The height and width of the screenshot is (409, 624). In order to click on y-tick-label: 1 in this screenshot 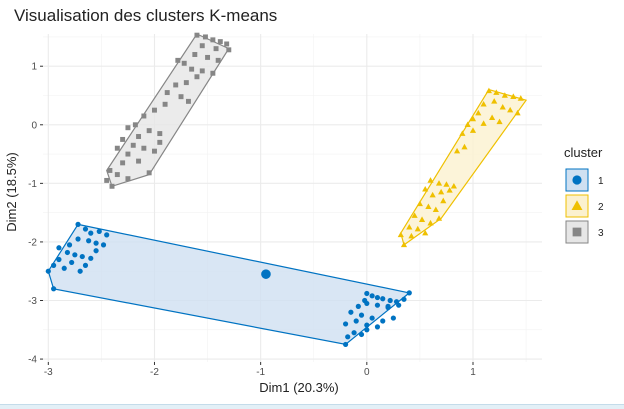, I will do `click(34, 67)`.